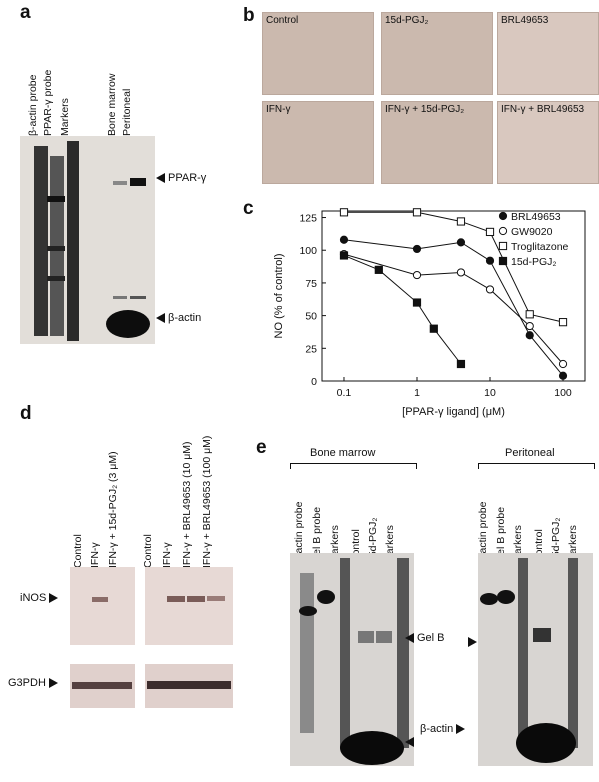 Image resolution: width=599 pixels, height=782 pixels. I want to click on inos-row-label: iNOS, so click(39, 598).